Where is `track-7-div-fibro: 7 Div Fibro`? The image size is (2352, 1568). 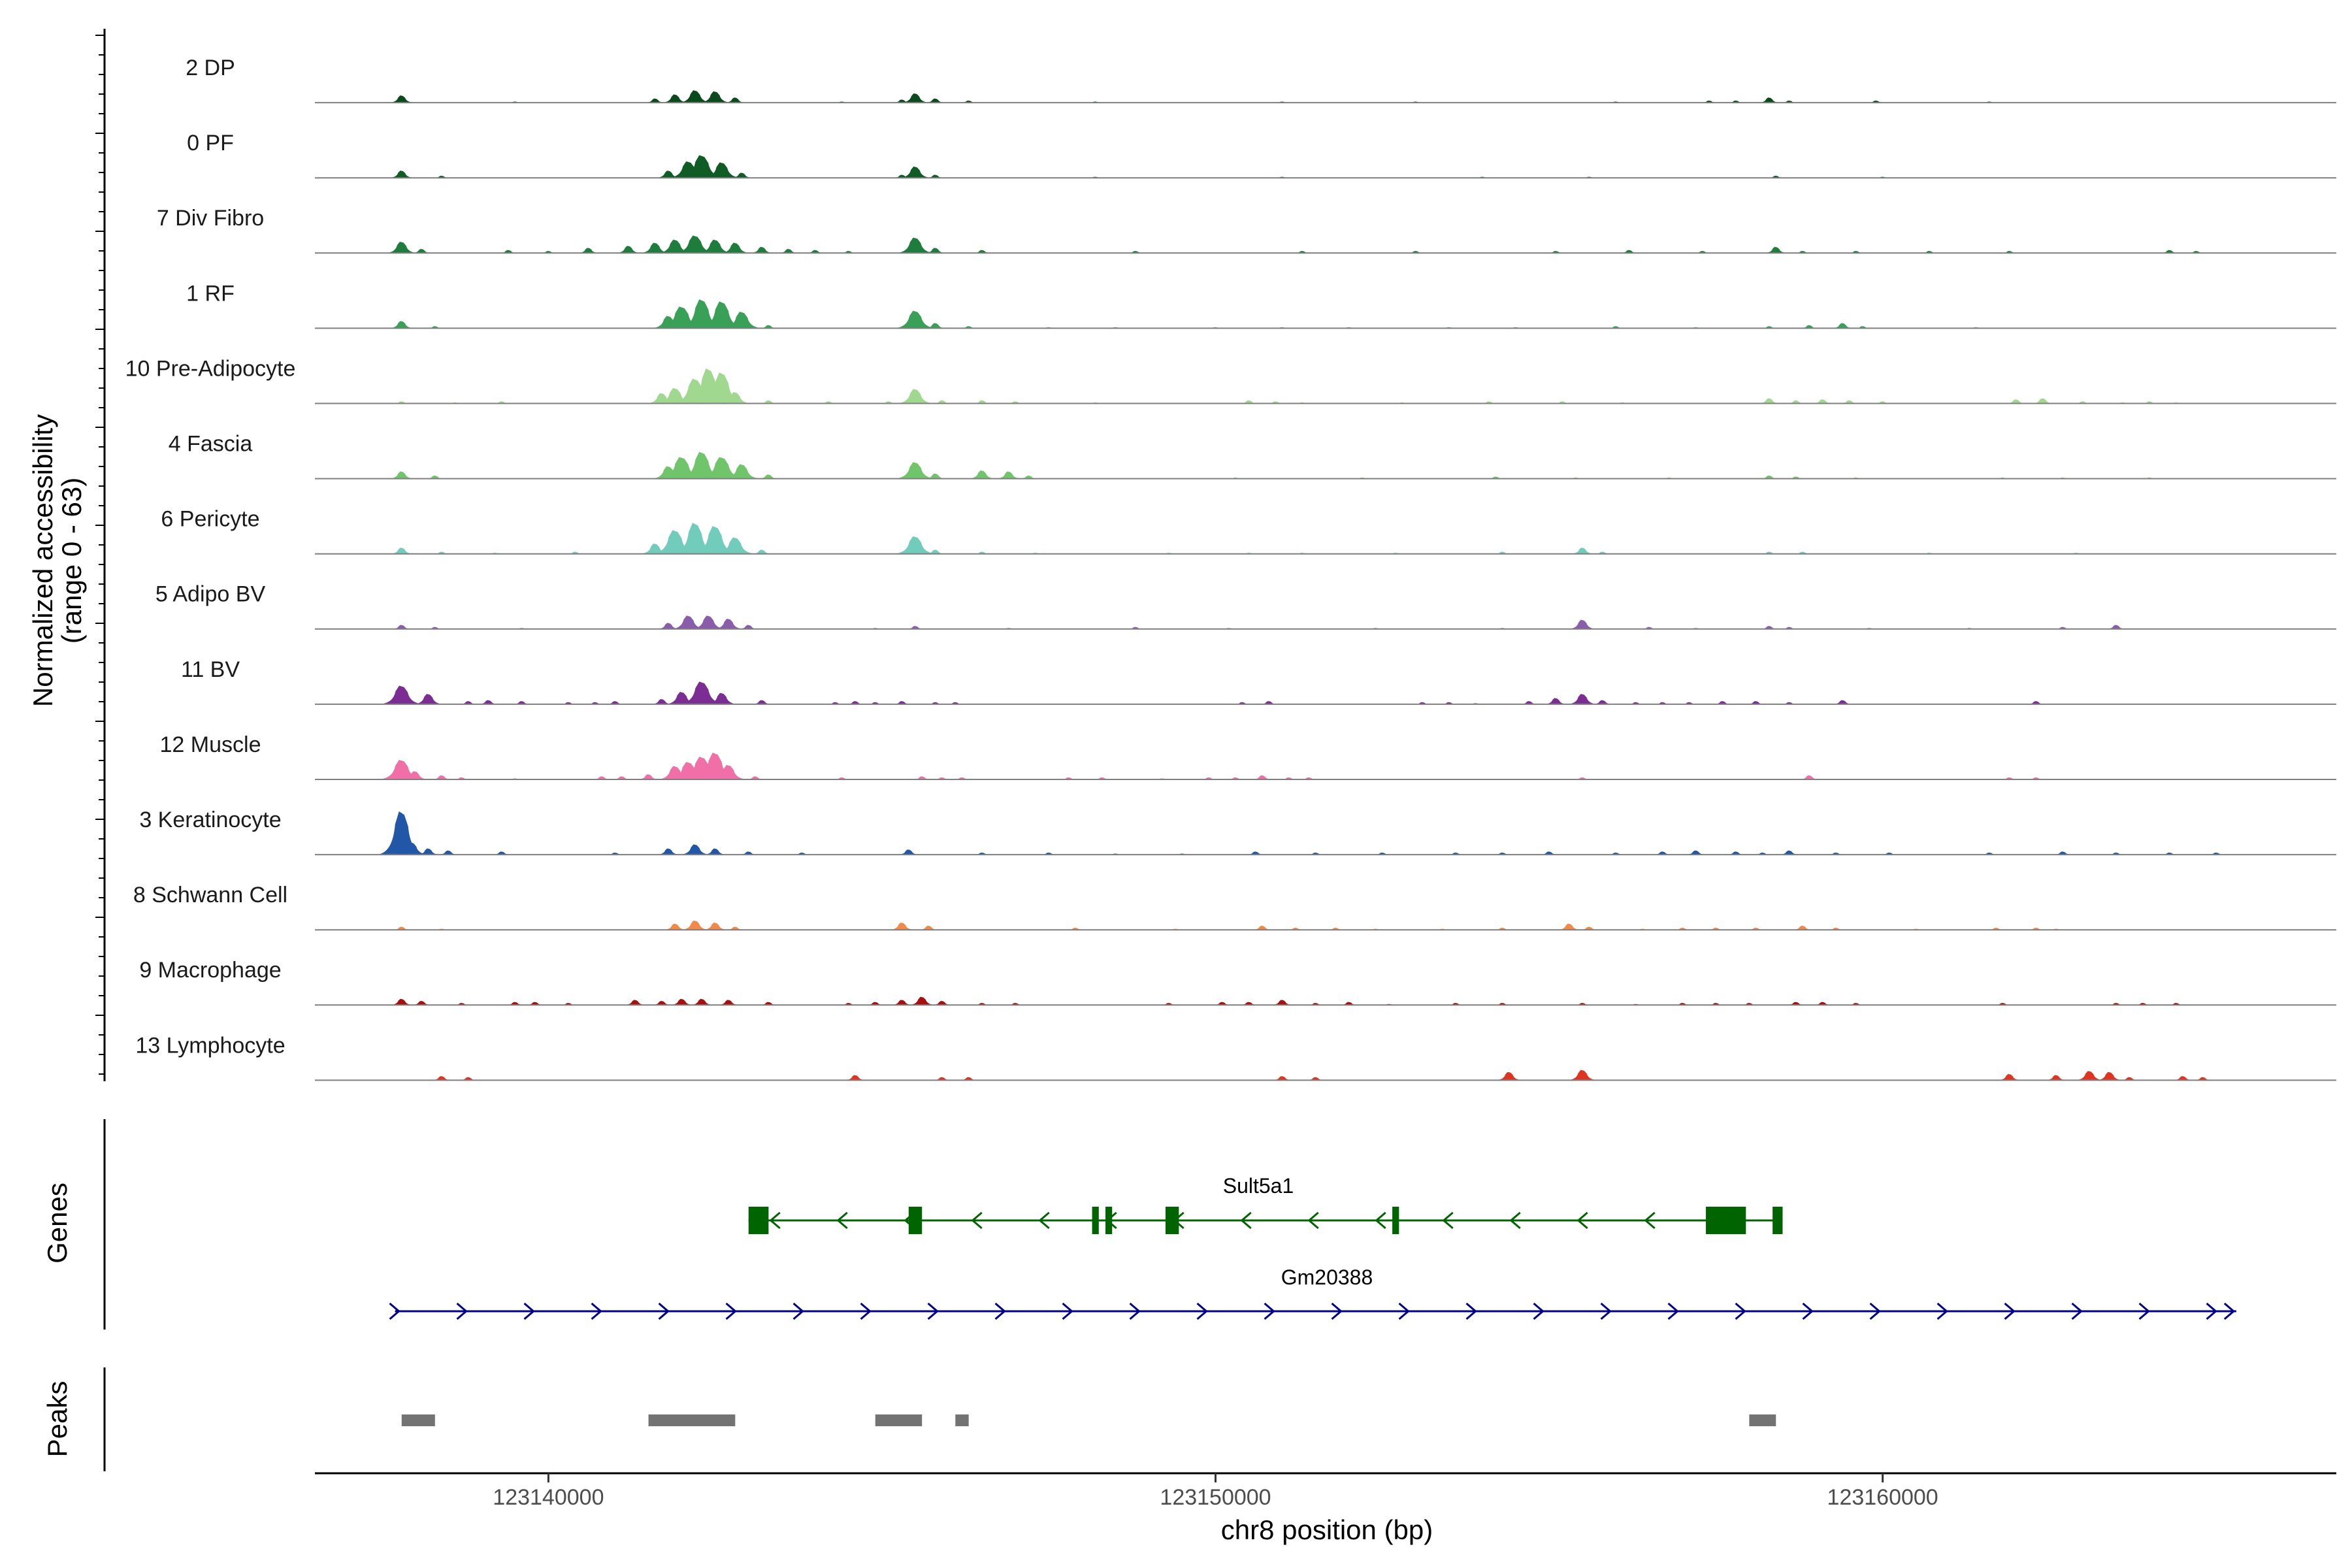
track-7-div-fibro: 7 Div Fibro is located at coordinates (1246, 230).